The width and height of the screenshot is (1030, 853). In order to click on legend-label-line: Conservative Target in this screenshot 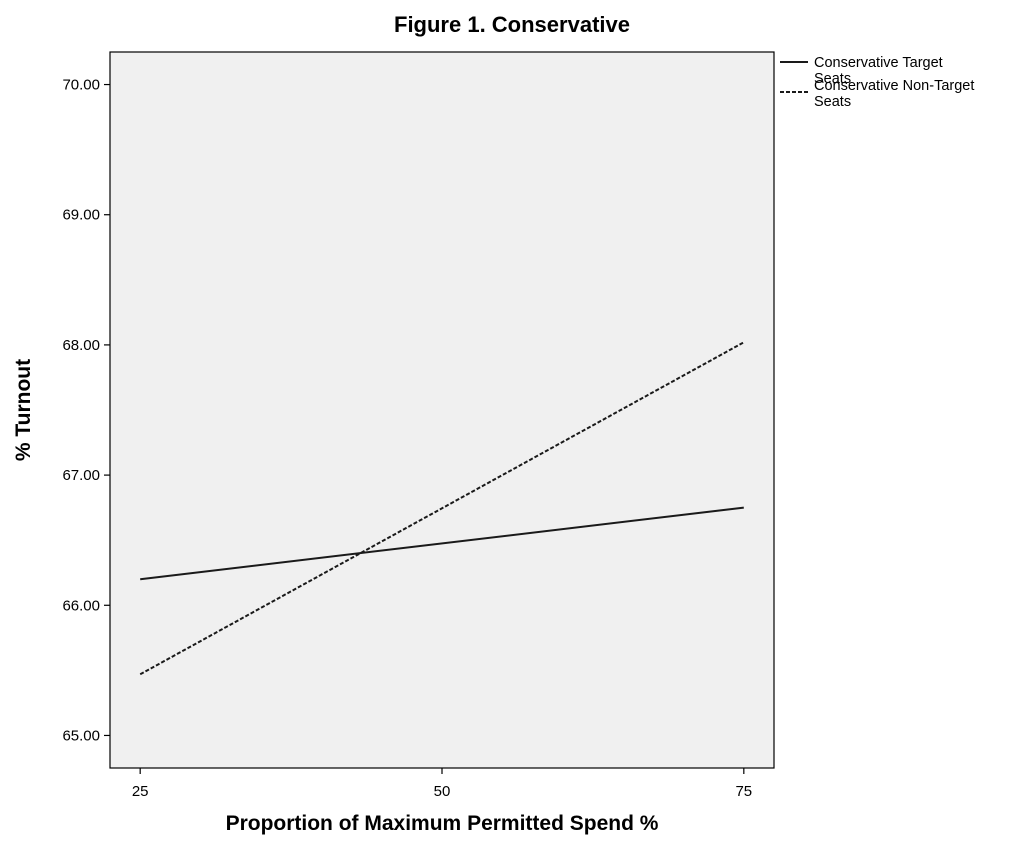, I will do `click(878, 63)`.